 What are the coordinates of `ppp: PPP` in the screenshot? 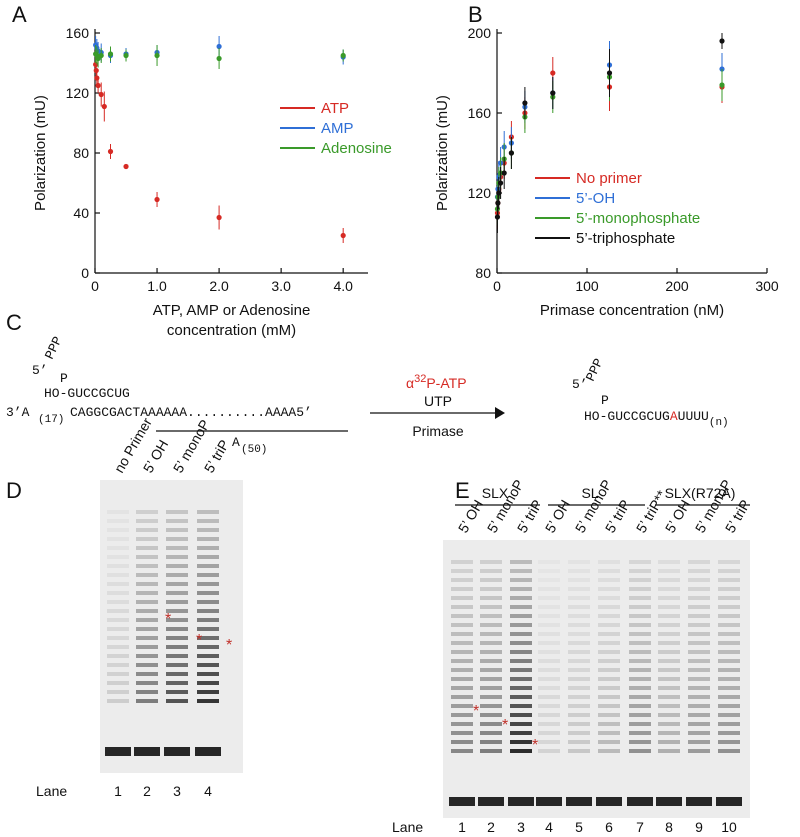 It's located at (54, 348).